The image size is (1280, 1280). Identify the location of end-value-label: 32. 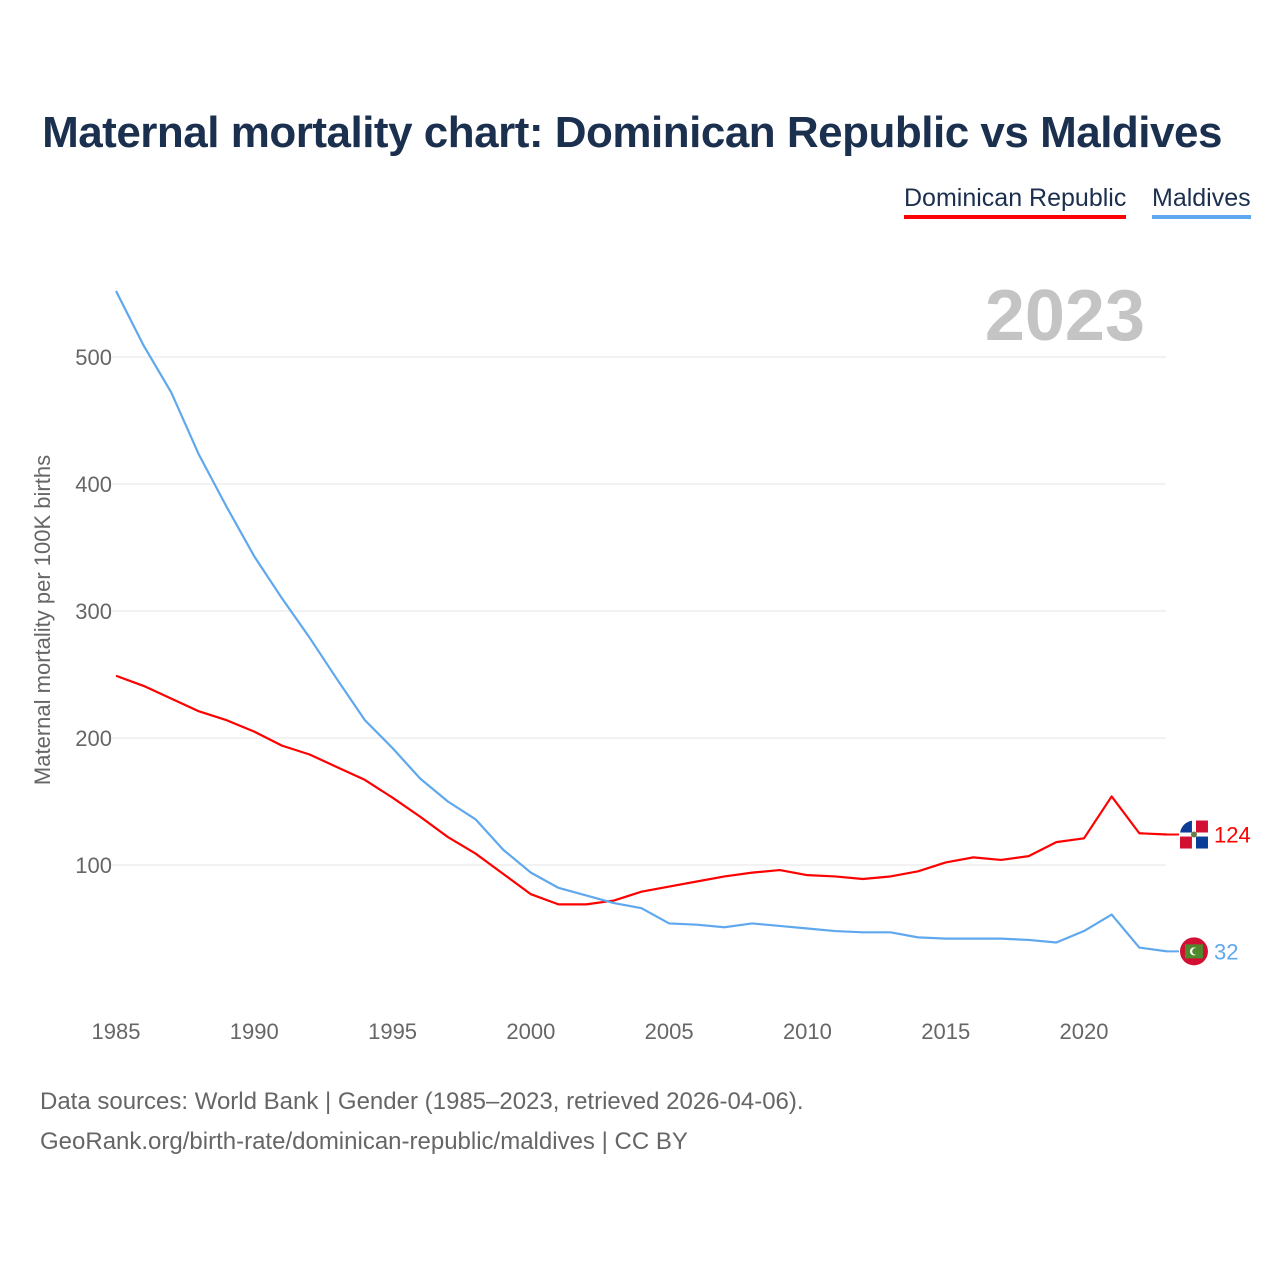
(1226, 951).